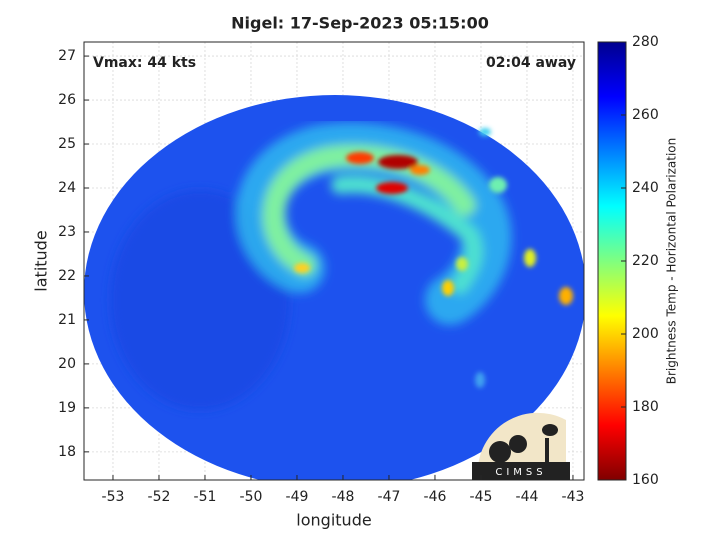  I want to click on x-tick-label: -45, so click(481, 497).